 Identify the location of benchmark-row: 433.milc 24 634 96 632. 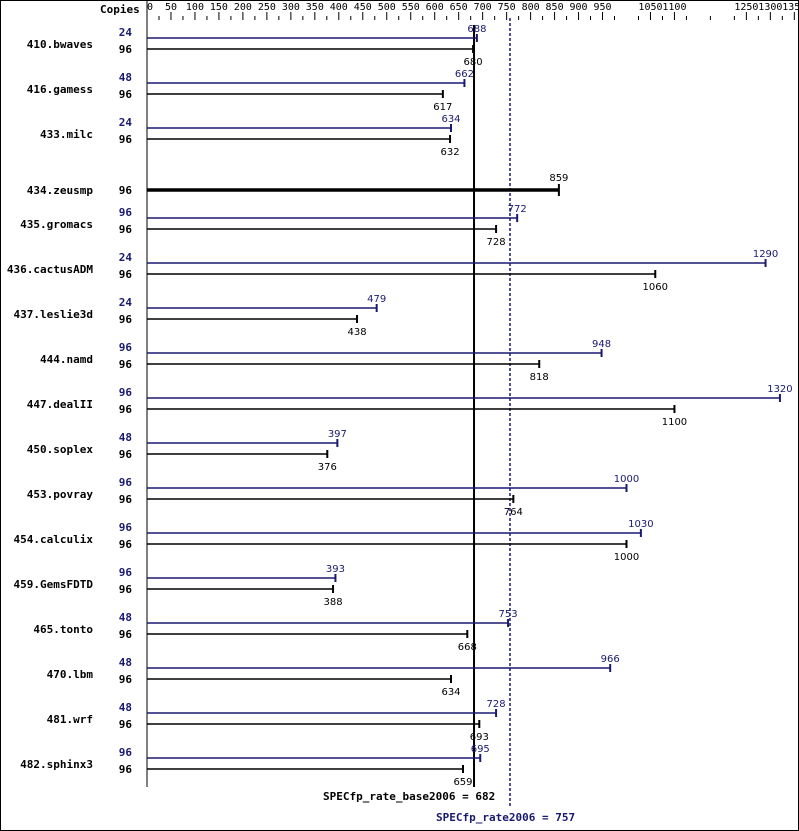
(250, 136).